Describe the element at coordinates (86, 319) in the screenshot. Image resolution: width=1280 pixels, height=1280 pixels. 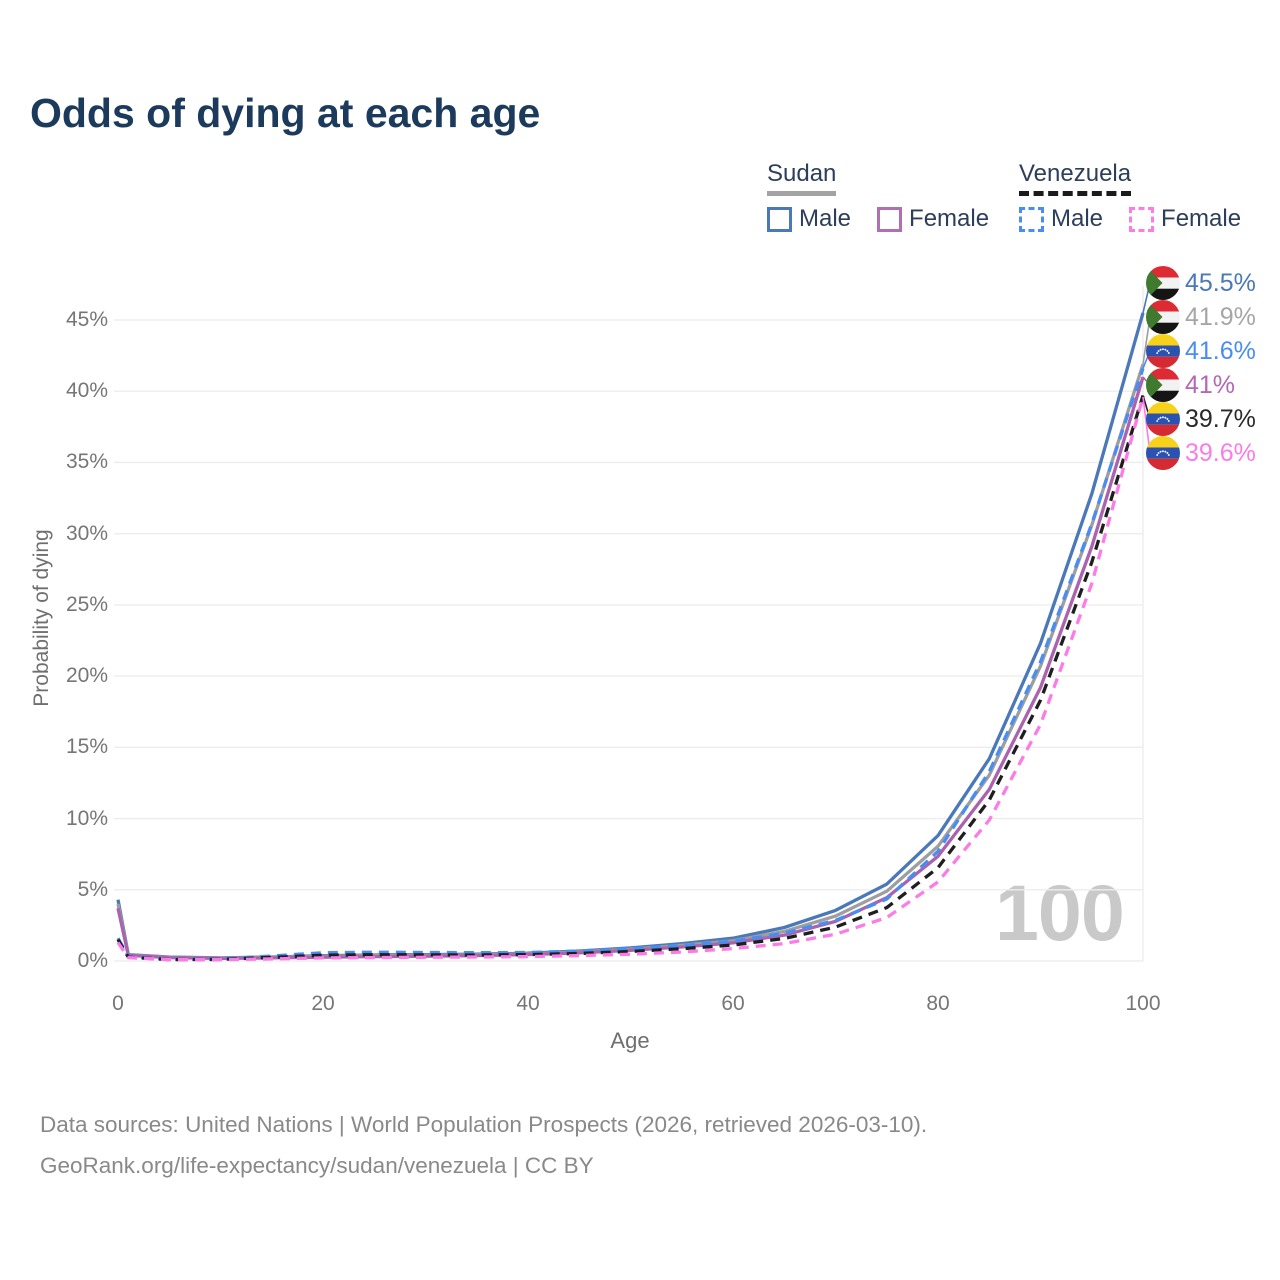
I see `y-tick-label-45: 45%` at that location.